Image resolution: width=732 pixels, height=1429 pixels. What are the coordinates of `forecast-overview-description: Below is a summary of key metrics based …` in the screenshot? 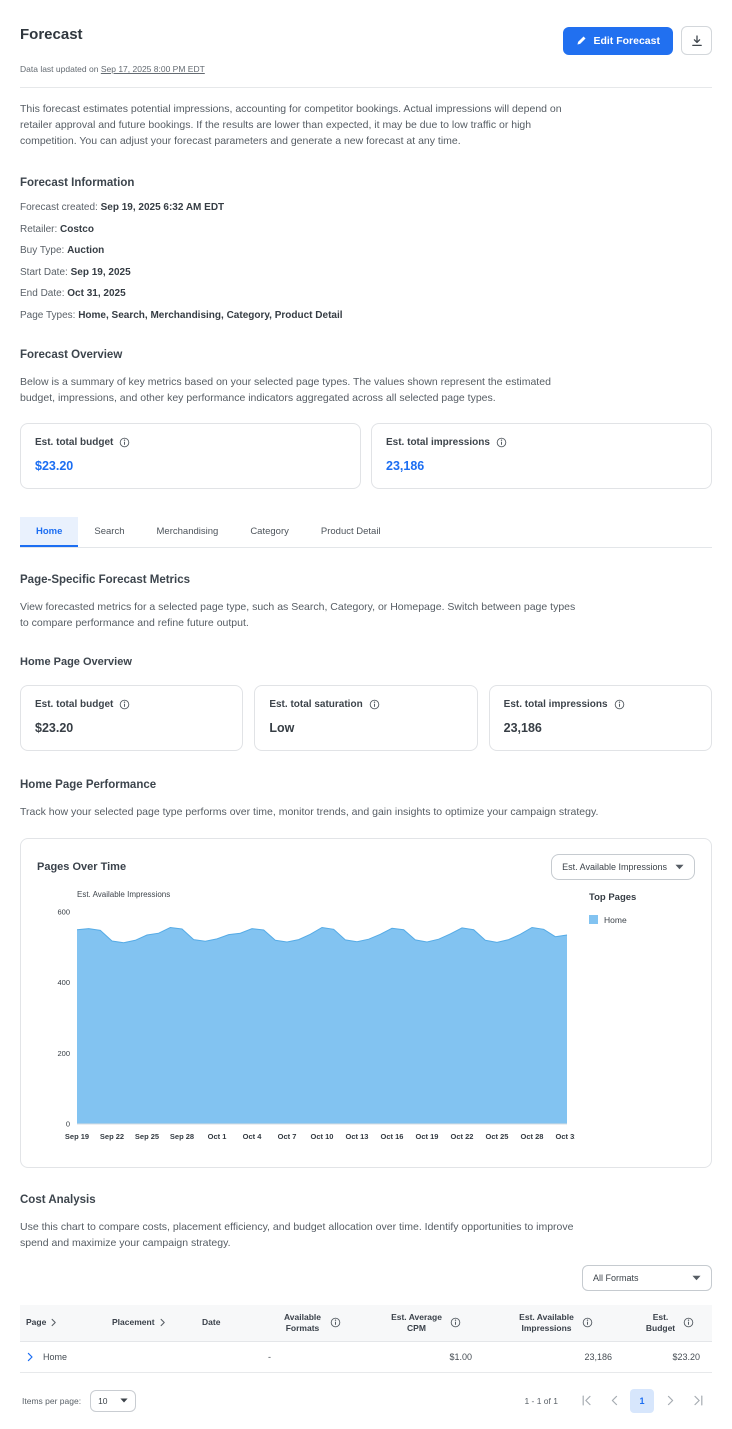 It's located at (285, 389).